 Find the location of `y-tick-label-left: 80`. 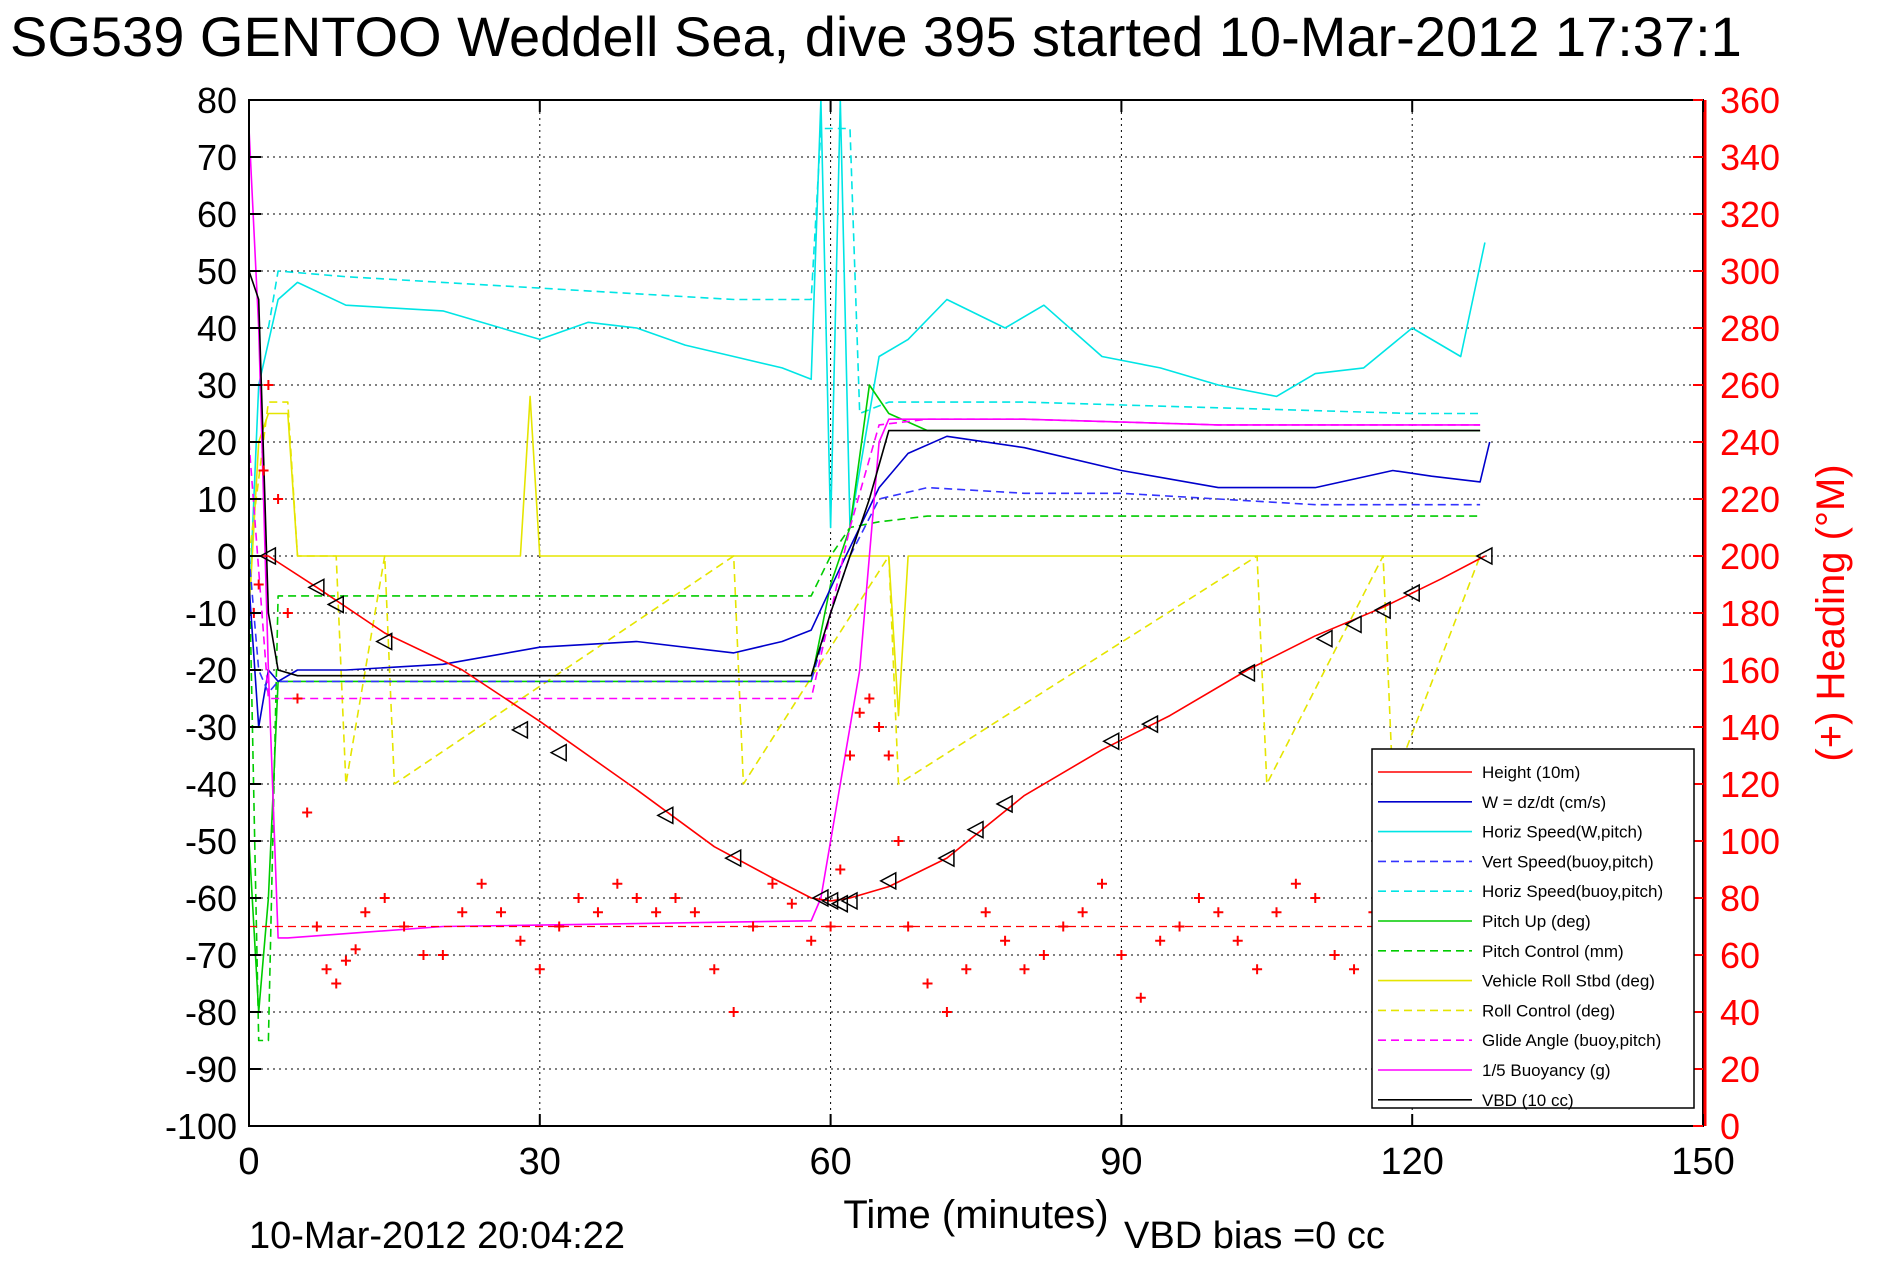

y-tick-label-left: 80 is located at coordinates (217, 100).